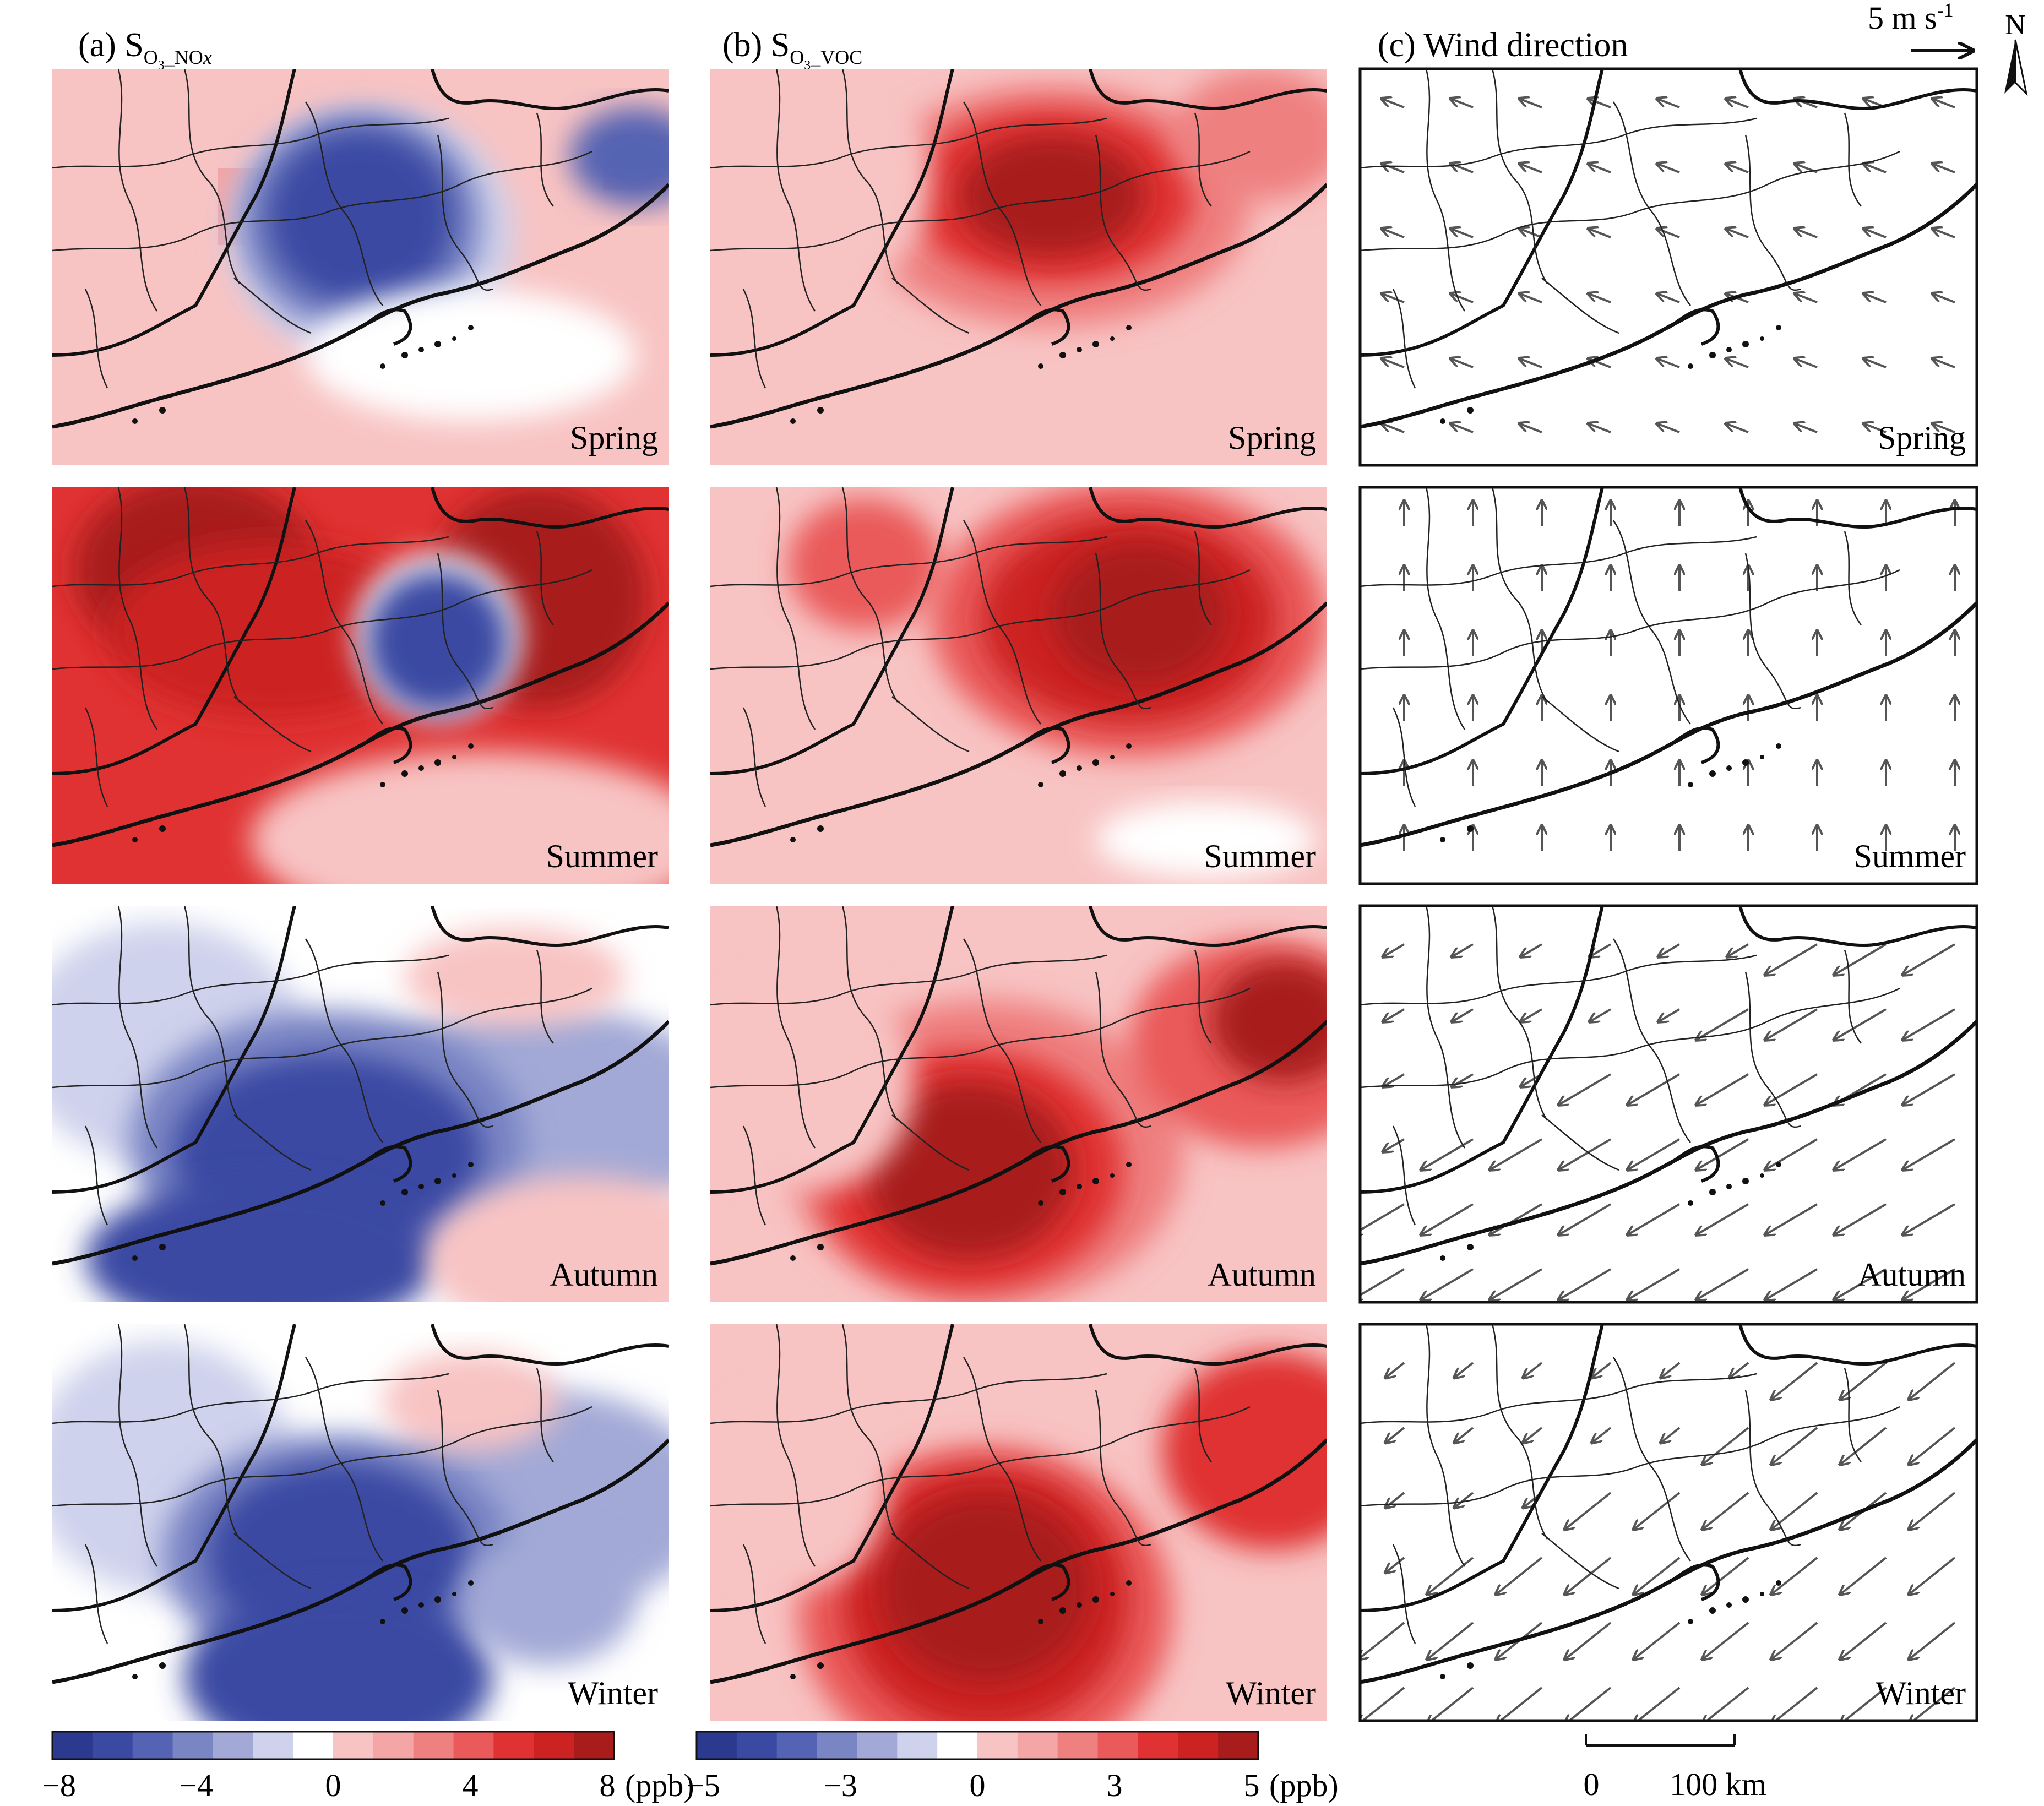  I want to click on panel-c-summer: Summer, so click(1668, 686).